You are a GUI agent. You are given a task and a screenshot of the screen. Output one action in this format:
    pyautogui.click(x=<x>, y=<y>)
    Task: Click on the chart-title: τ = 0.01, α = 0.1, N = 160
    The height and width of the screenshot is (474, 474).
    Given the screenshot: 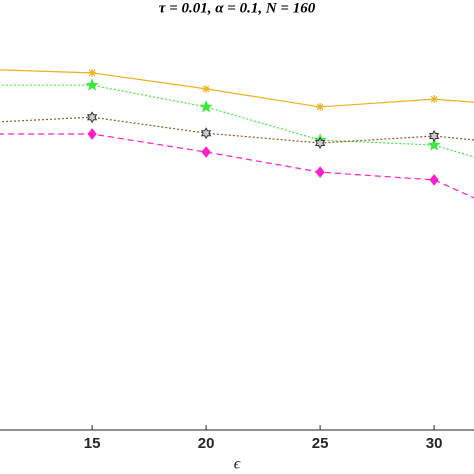 What is the action you would take?
    pyautogui.click(x=237, y=8)
    